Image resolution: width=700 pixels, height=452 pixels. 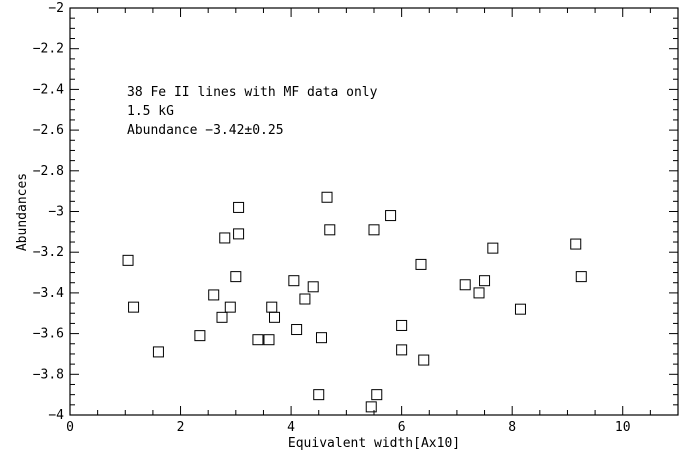 What do you see at coordinates (48, 374) in the screenshot?
I see `y-tick-label: −3.8` at bounding box center [48, 374].